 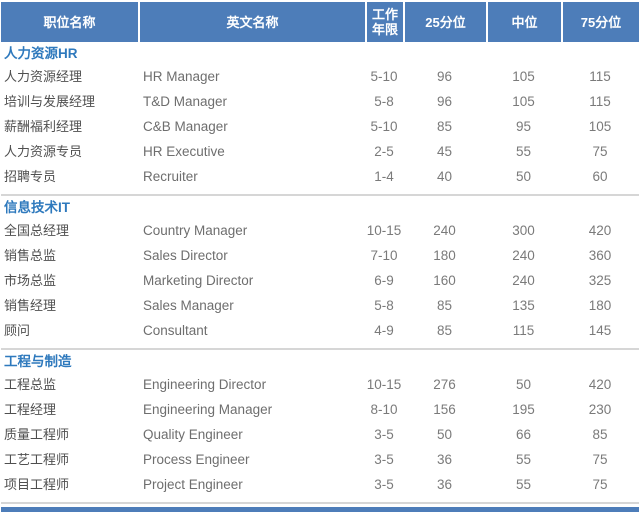 I want to click on cell-p25: 156, so click(x=444, y=409).